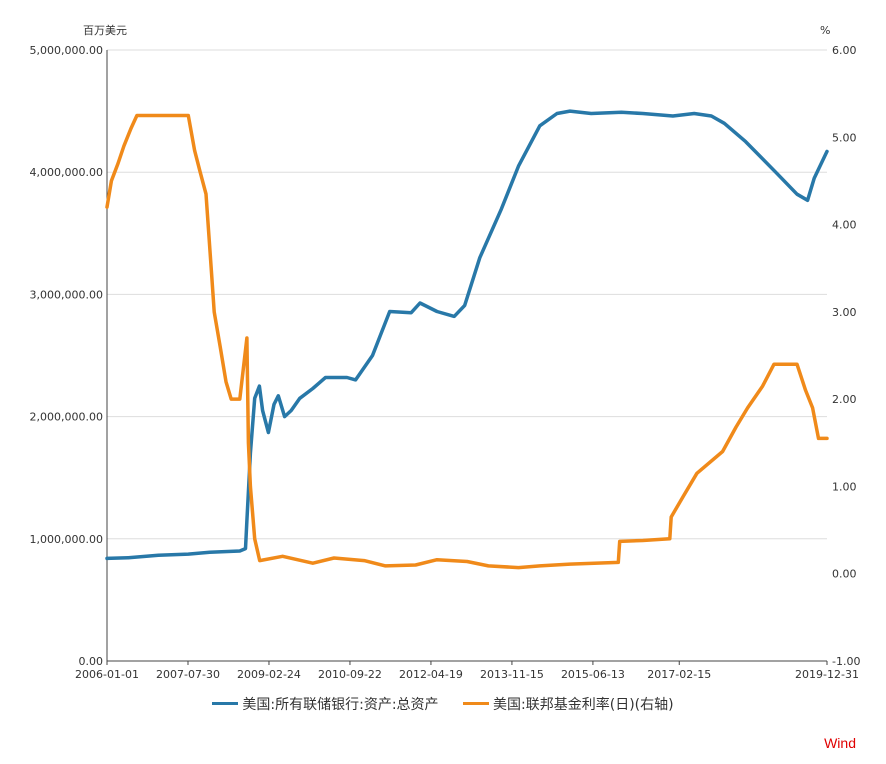 The image size is (886, 764). I want to click on wind-watermark: Wind, so click(840, 743).